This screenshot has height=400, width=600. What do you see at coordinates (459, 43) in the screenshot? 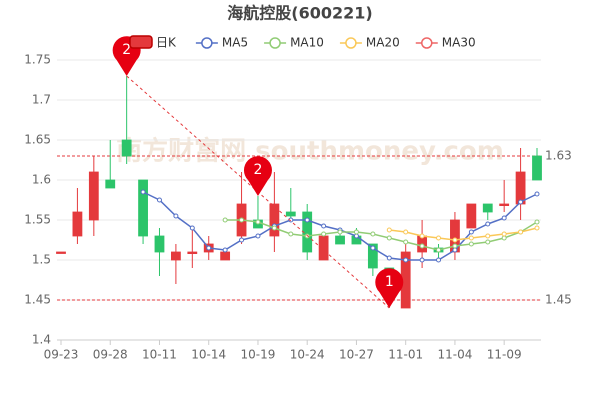
I see `legend-label: MA30` at bounding box center [459, 43].